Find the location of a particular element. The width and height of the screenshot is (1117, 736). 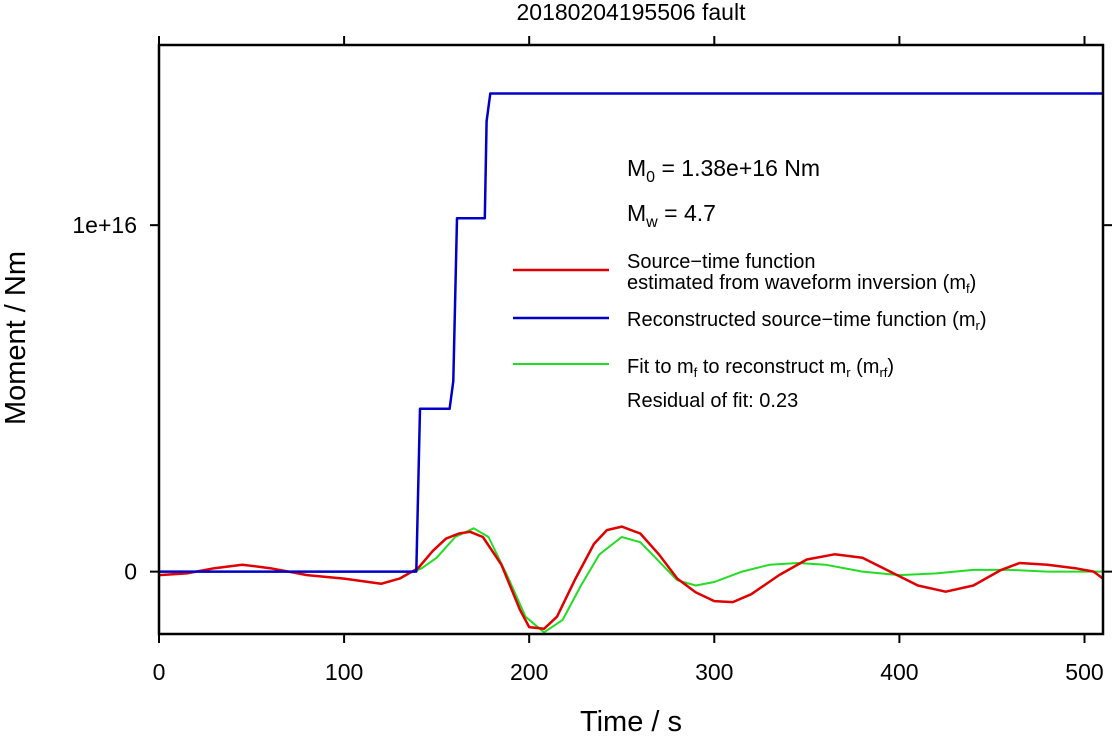

series-line-mrf is located at coordinates (631, 580).